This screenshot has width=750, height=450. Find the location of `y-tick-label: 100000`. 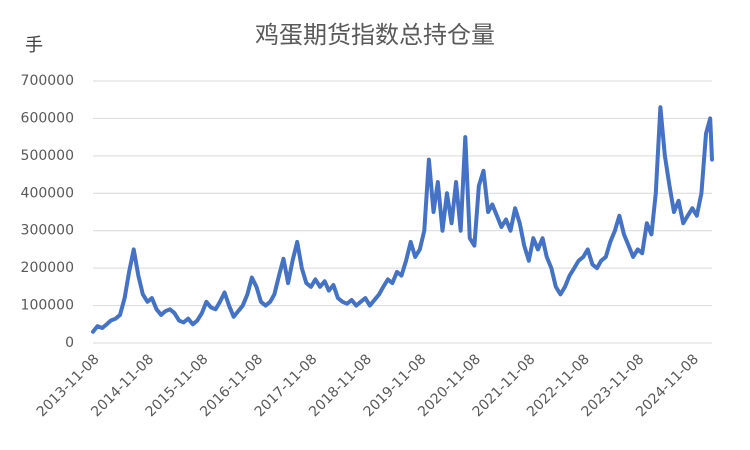

y-tick-label: 100000 is located at coordinates (47, 306).